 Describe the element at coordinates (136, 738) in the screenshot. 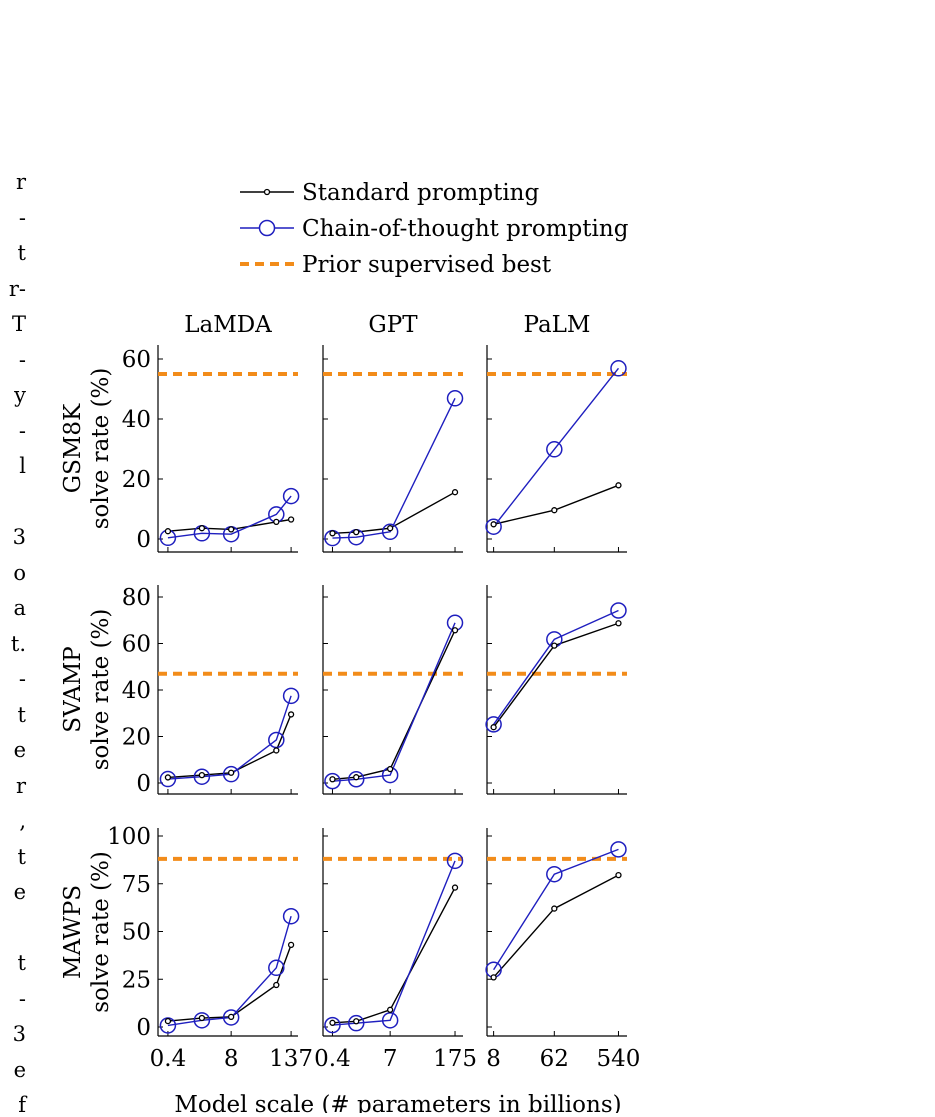

I see `y-tick-label: 20` at that location.